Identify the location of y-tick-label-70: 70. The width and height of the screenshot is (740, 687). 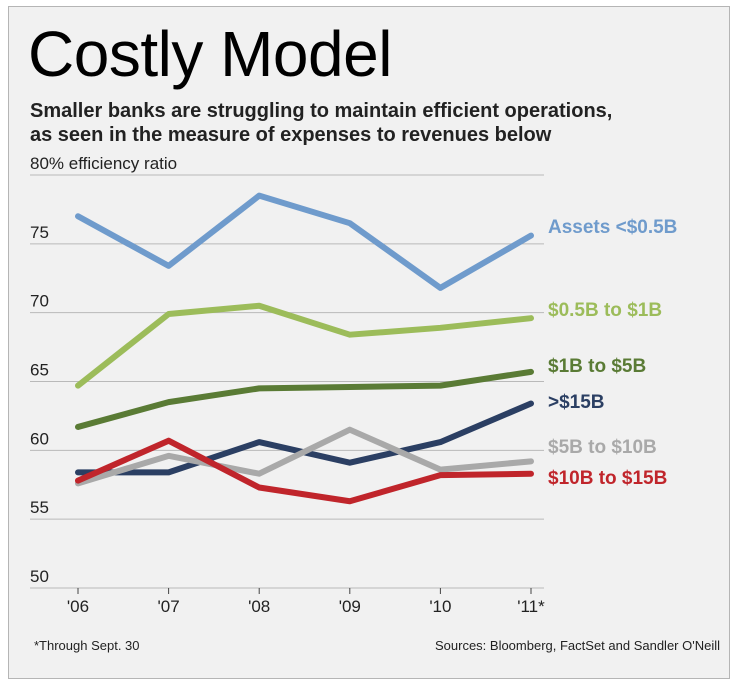
(39, 301).